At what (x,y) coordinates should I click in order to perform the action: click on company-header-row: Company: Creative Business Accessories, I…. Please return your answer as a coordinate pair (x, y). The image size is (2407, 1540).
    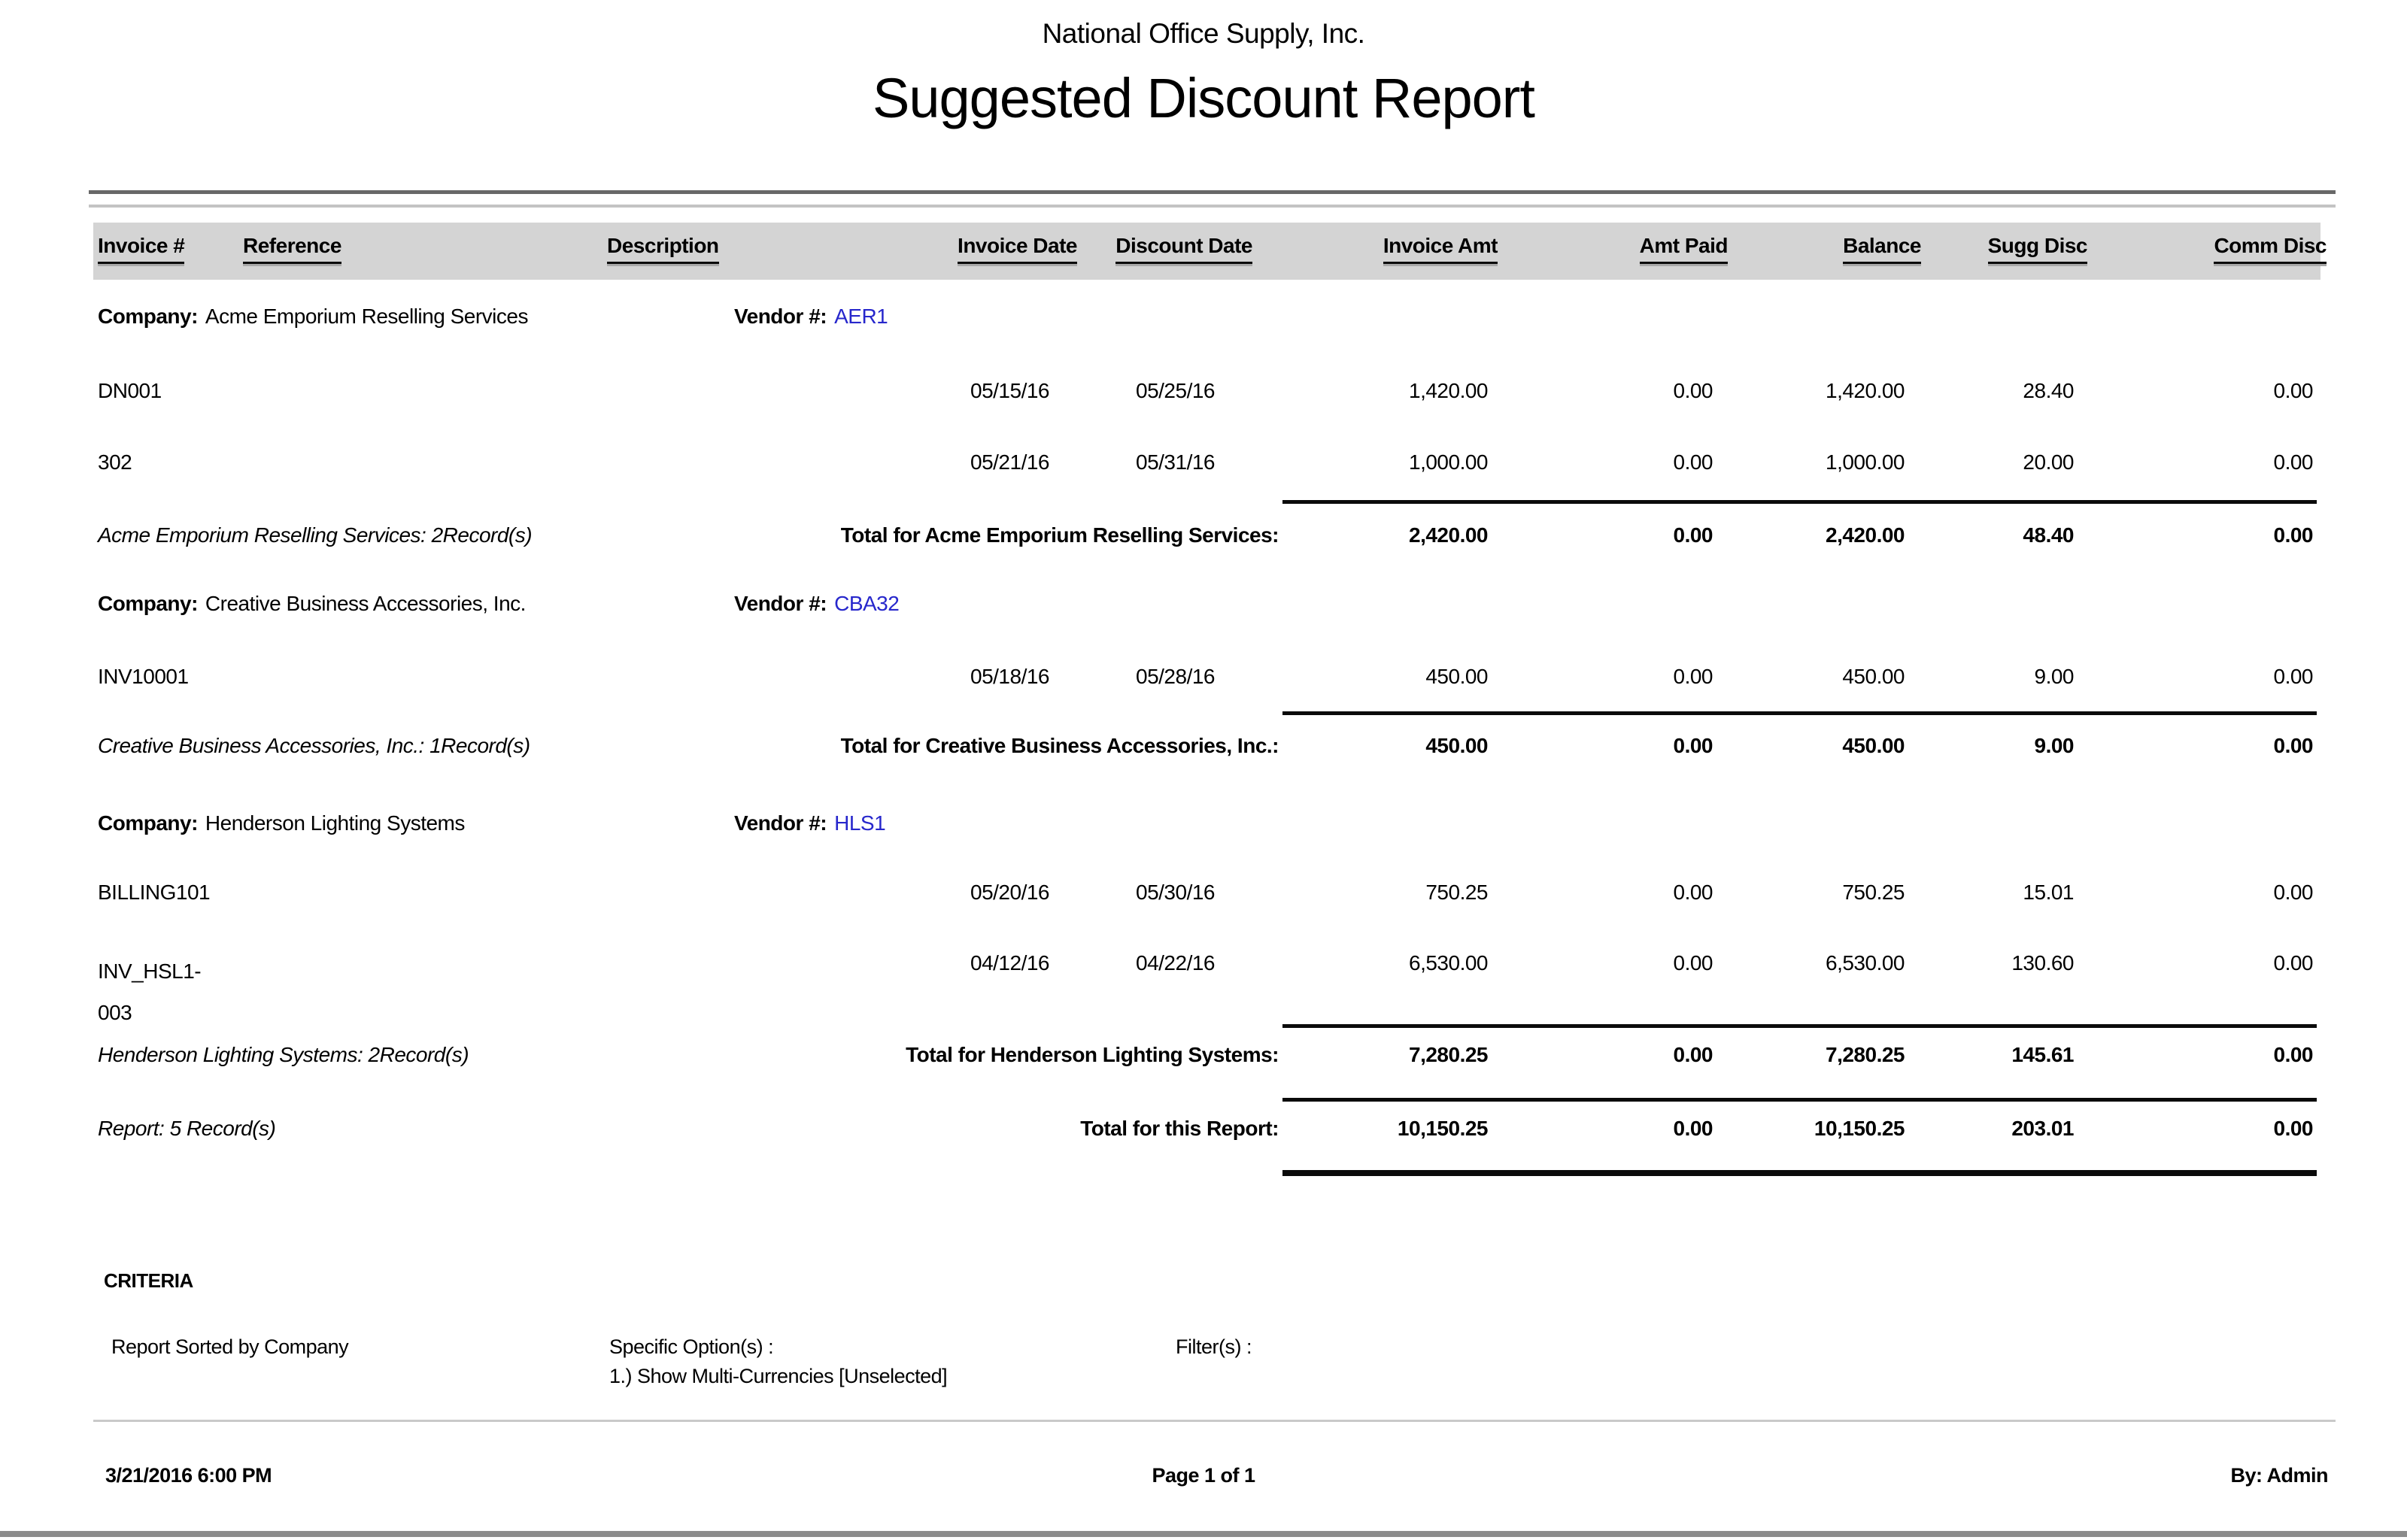
    Looking at the image, I should click on (1203, 606).